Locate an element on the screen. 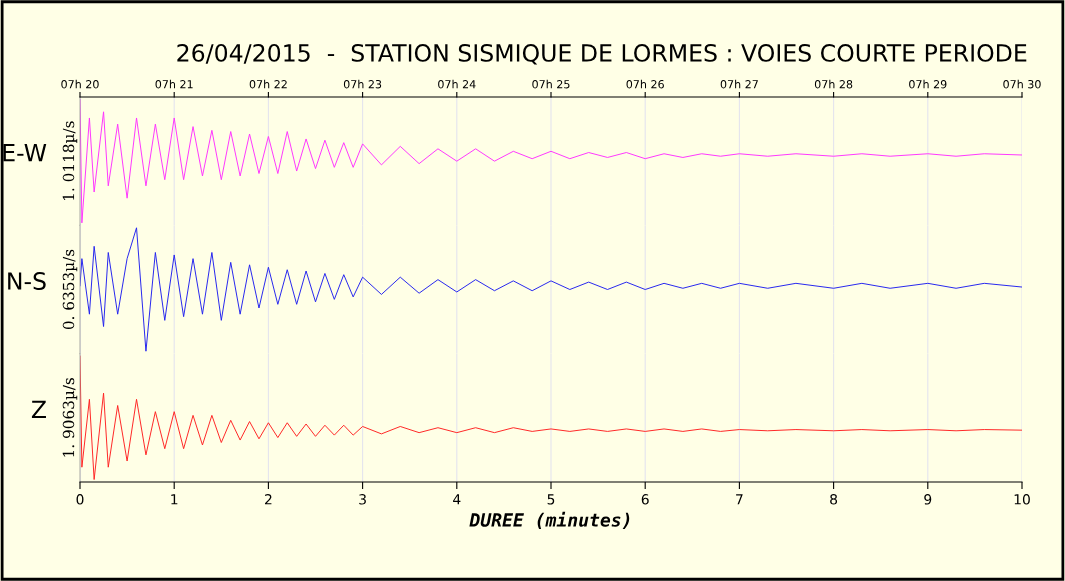 Image resolution: width=1065 pixels, height=581 pixels. text: 07h 21 is located at coordinates (174, 84).